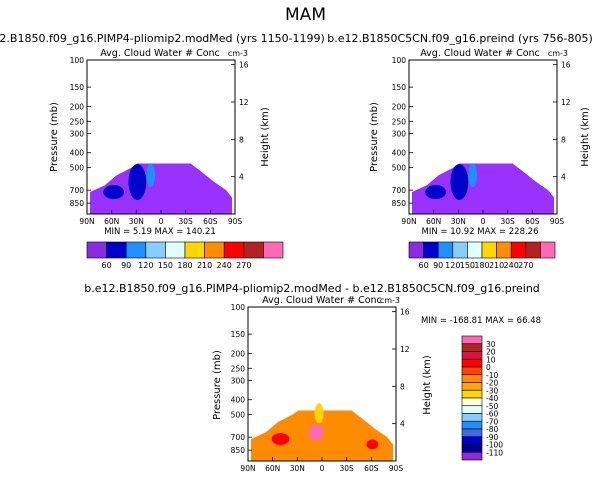 The height and width of the screenshot is (485, 611). What do you see at coordinates (243, 265) in the screenshot?
I see `colorbar-label: 270` at bounding box center [243, 265].